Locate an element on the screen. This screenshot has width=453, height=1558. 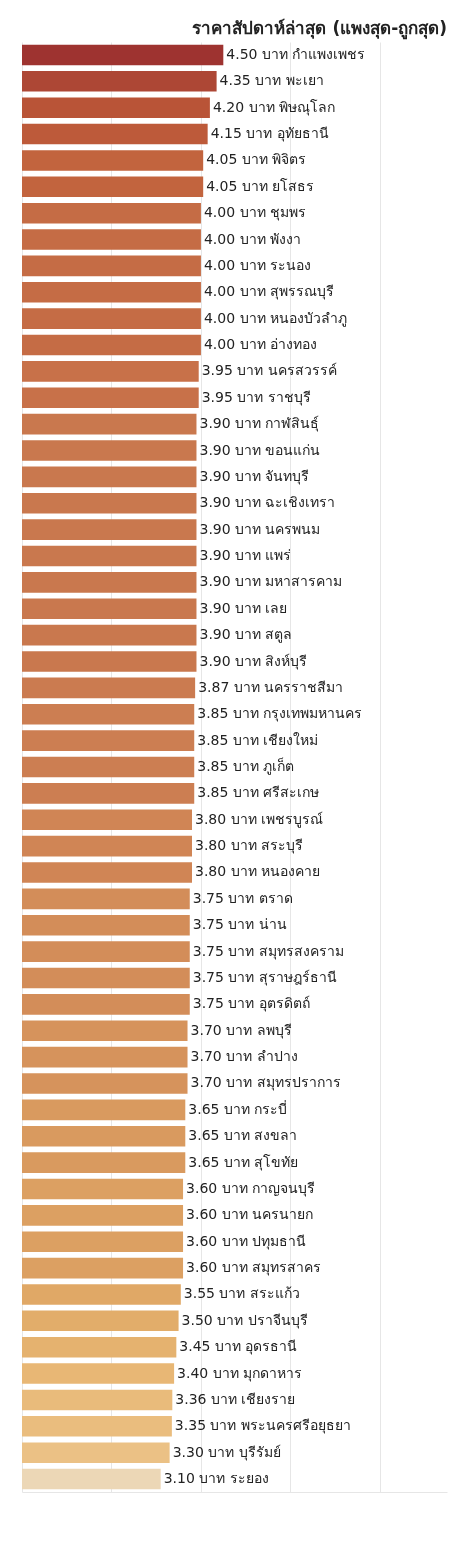
y-tick-label: ตราด is located at coordinates (275, 897).